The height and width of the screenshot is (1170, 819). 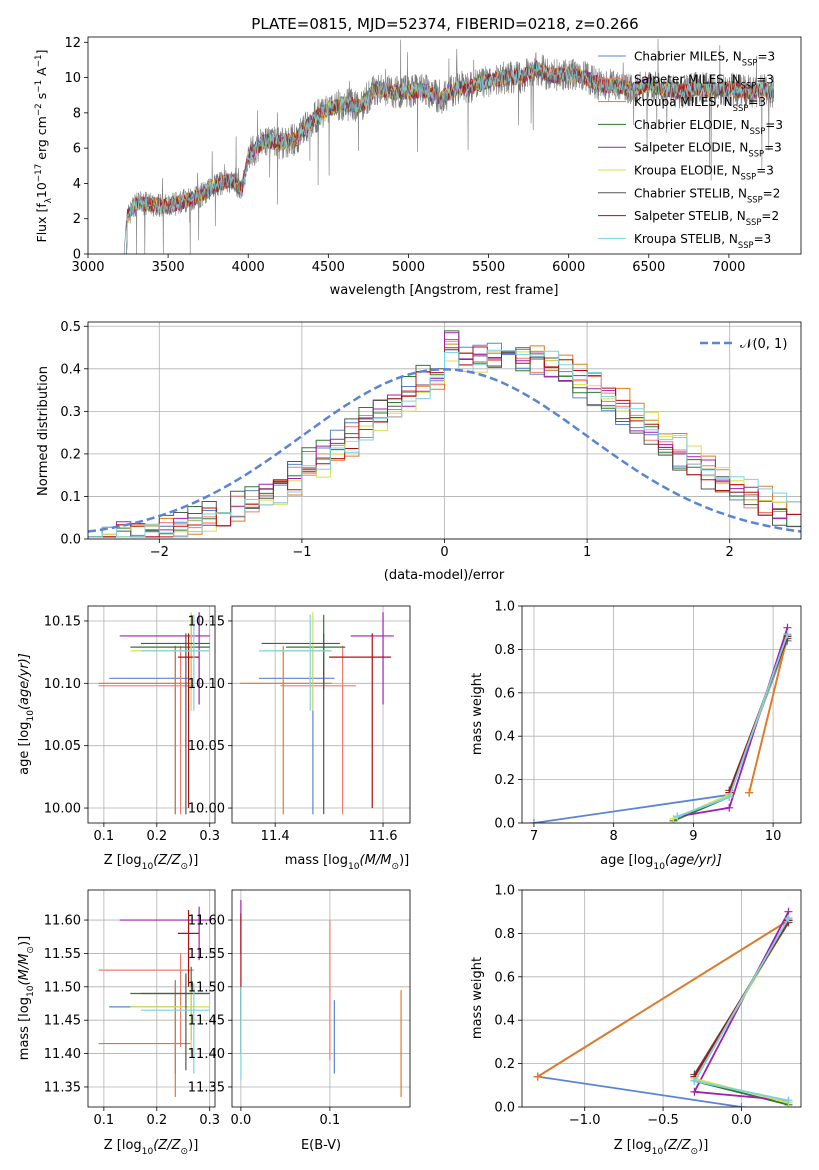 What do you see at coordinates (104, 1120) in the screenshot?
I see `mass-vs-Z-xtick-label: 0.1` at bounding box center [104, 1120].